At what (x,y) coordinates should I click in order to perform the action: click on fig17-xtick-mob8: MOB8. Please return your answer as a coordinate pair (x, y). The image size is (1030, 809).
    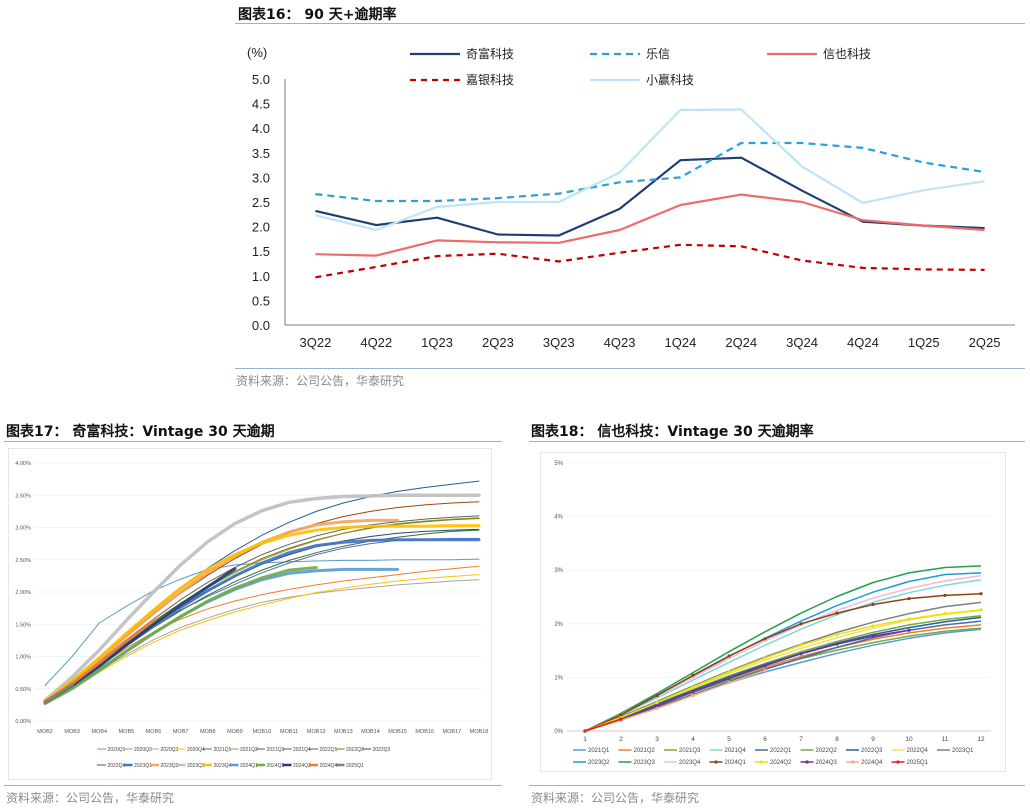
    Looking at the image, I should click on (208, 732).